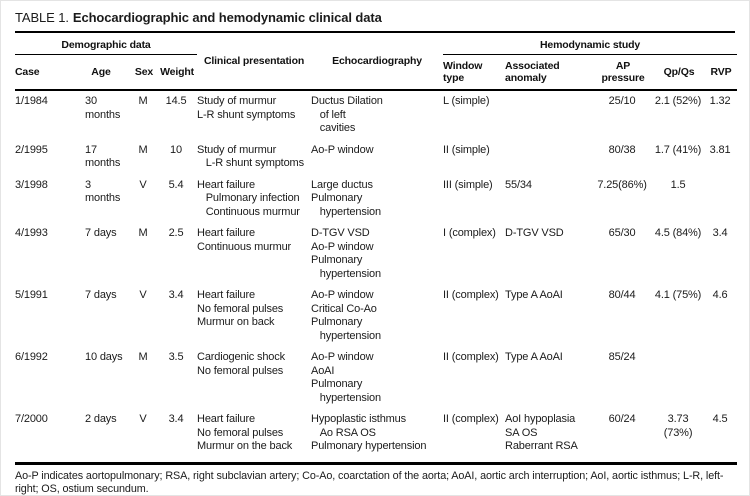  What do you see at coordinates (720, 295) in the screenshot?
I see `cell-rvp: 4.6` at bounding box center [720, 295].